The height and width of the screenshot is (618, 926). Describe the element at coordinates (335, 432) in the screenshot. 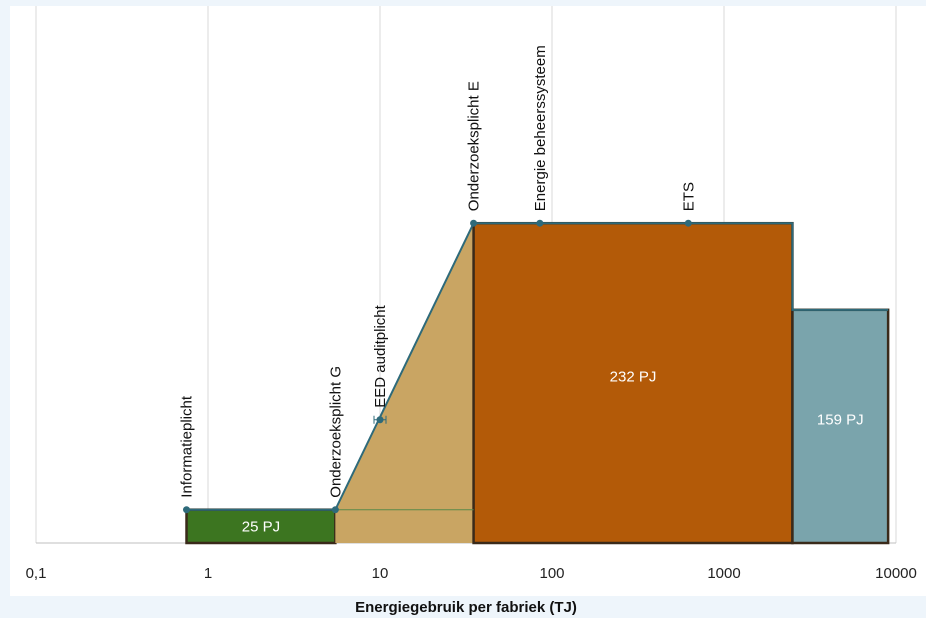

I see `threshold-label: Onderzoeksplicht G` at that location.